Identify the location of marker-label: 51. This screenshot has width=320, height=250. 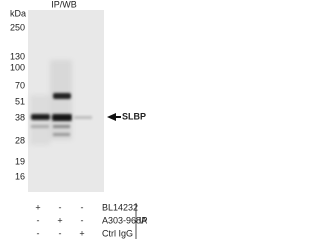
(20, 101).